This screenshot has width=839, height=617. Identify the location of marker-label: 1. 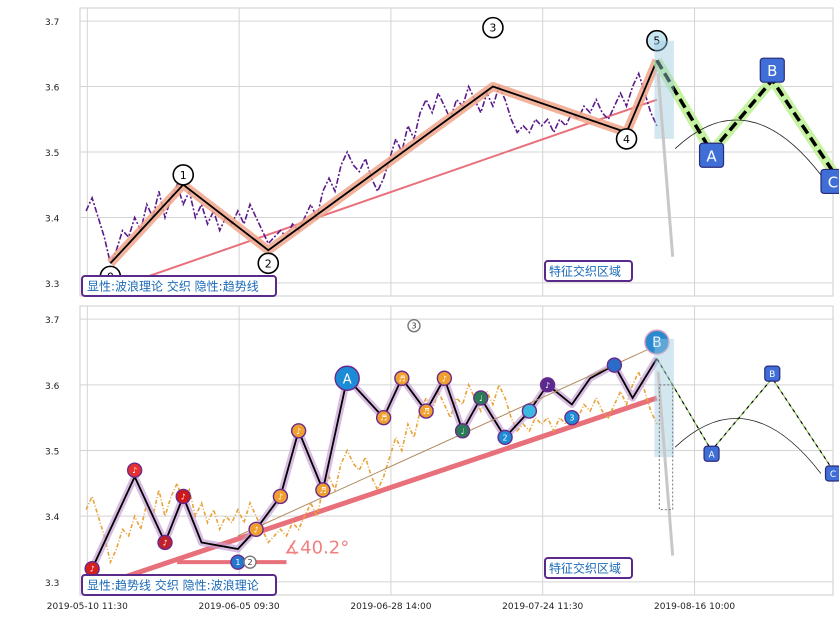
(237, 562).